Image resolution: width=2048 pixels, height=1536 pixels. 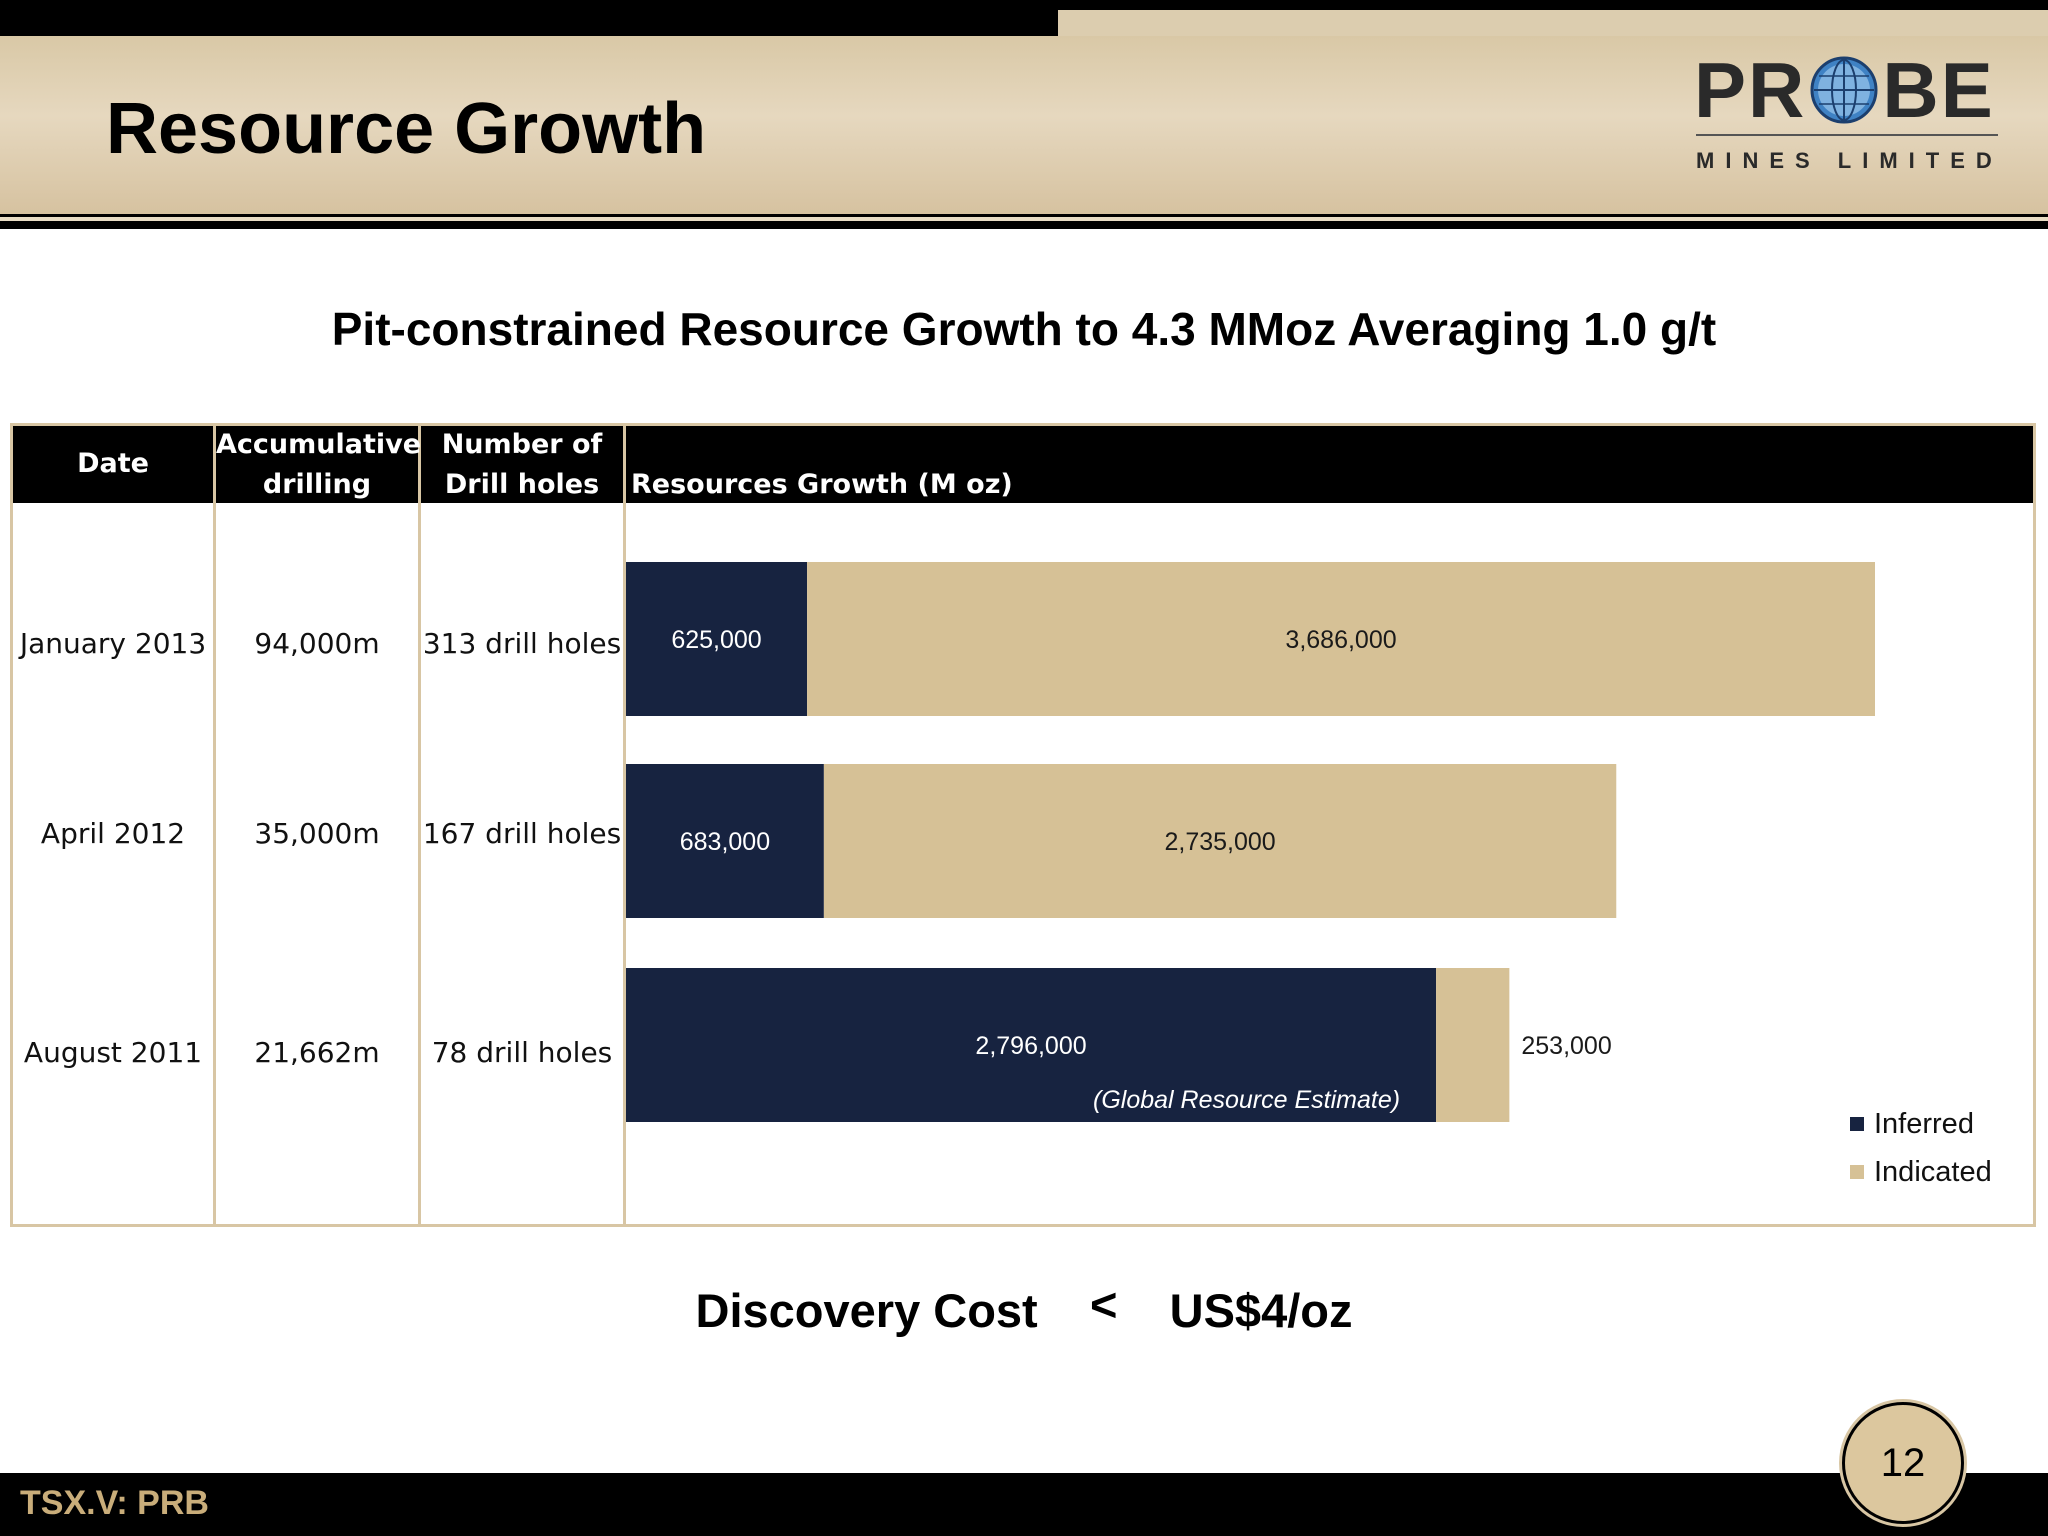 What do you see at coordinates (406, 129) in the screenshot?
I see `slide-title: Resource Growth` at bounding box center [406, 129].